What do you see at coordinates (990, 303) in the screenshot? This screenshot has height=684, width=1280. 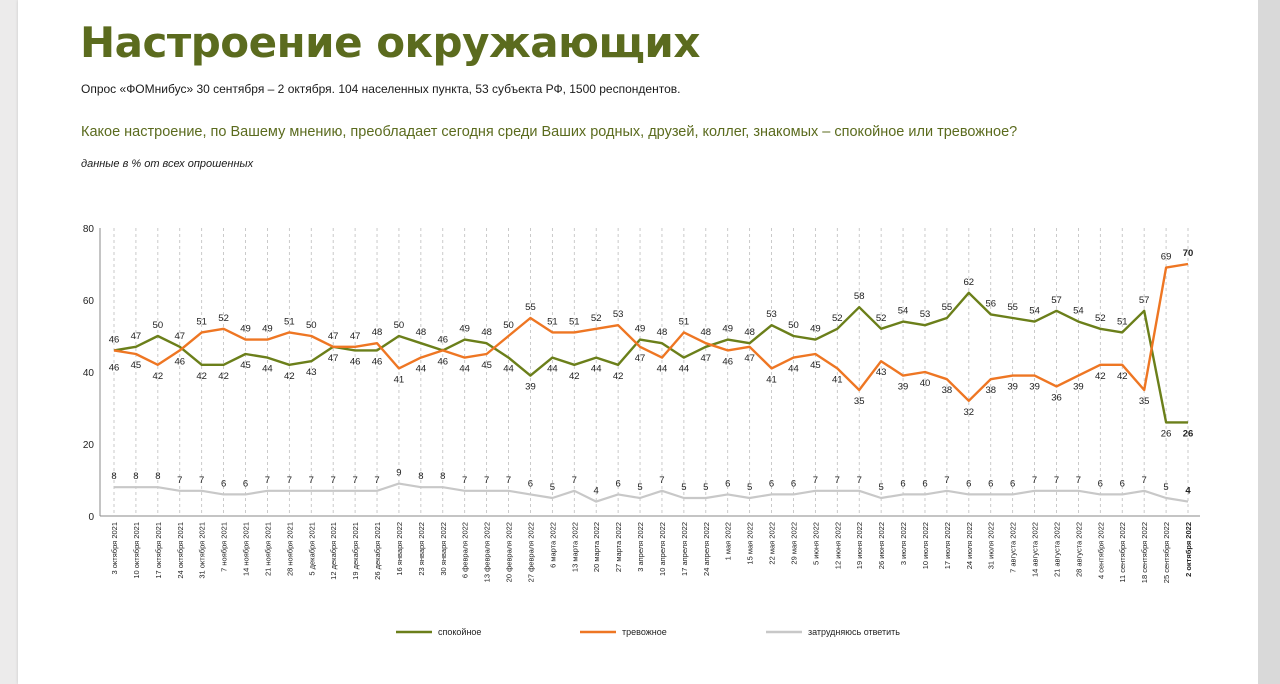 I see `calm-data-label: 56` at bounding box center [990, 303].